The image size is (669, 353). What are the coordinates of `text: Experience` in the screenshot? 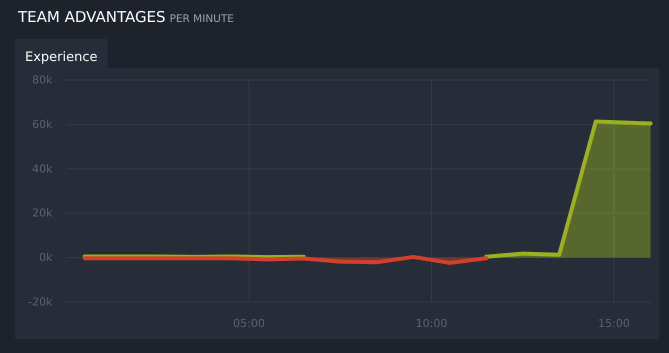 It's located at (61, 57).